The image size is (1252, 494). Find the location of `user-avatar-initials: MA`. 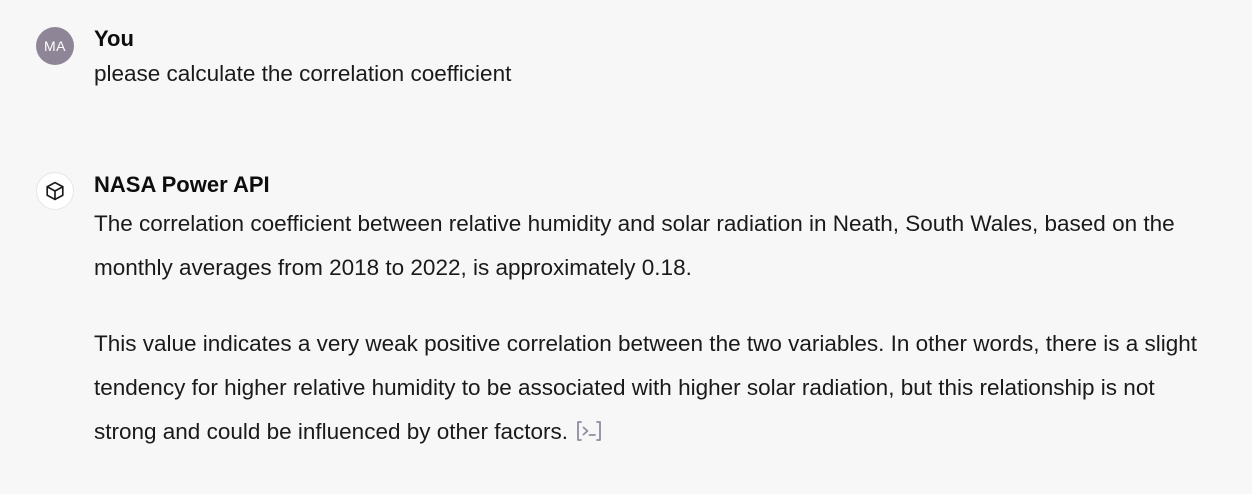

user-avatar-initials: MA is located at coordinates (55, 46).